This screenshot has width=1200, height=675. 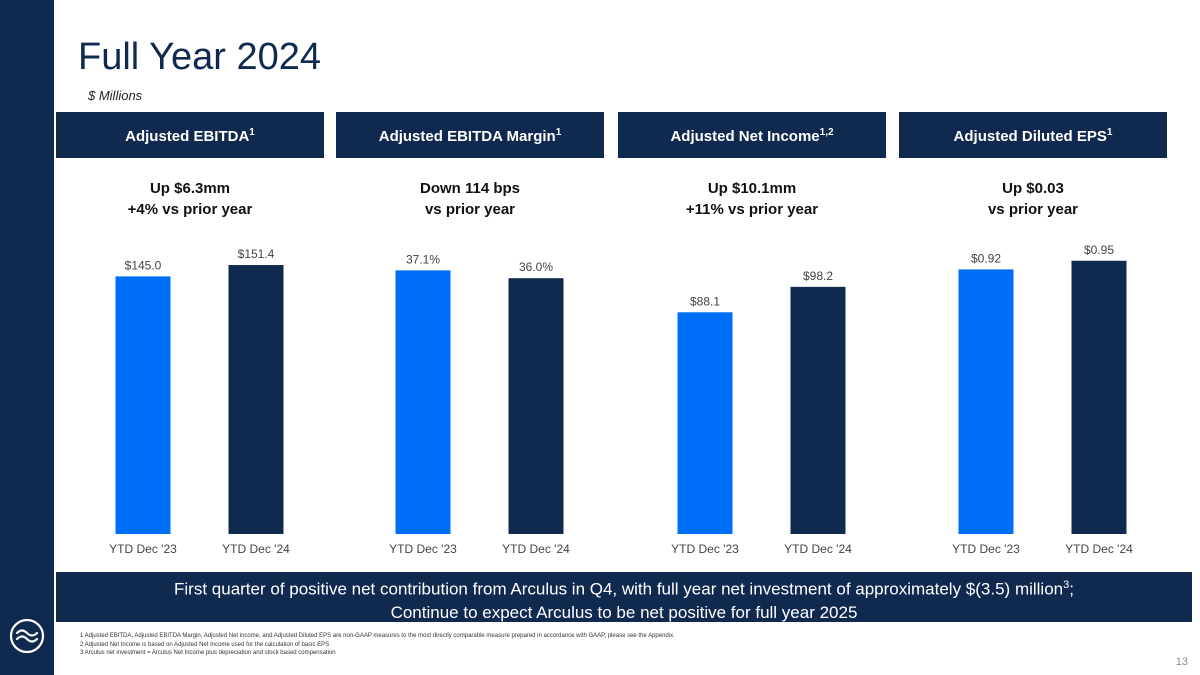 What do you see at coordinates (470, 188) in the screenshot?
I see `delta-line-1: Down 114 bps` at bounding box center [470, 188].